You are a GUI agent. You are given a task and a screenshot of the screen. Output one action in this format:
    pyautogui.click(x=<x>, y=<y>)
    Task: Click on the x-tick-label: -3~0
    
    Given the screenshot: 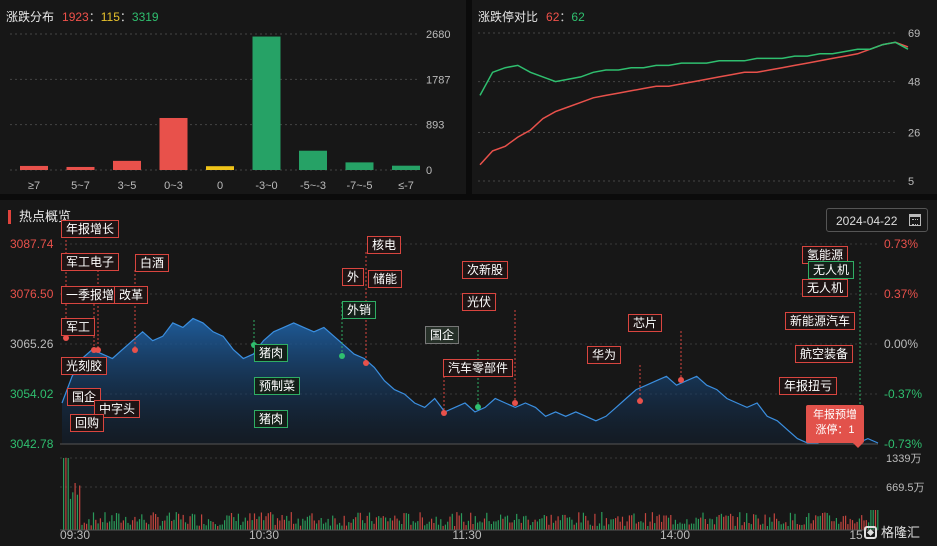 What is the action you would take?
    pyautogui.click(x=266, y=186)
    